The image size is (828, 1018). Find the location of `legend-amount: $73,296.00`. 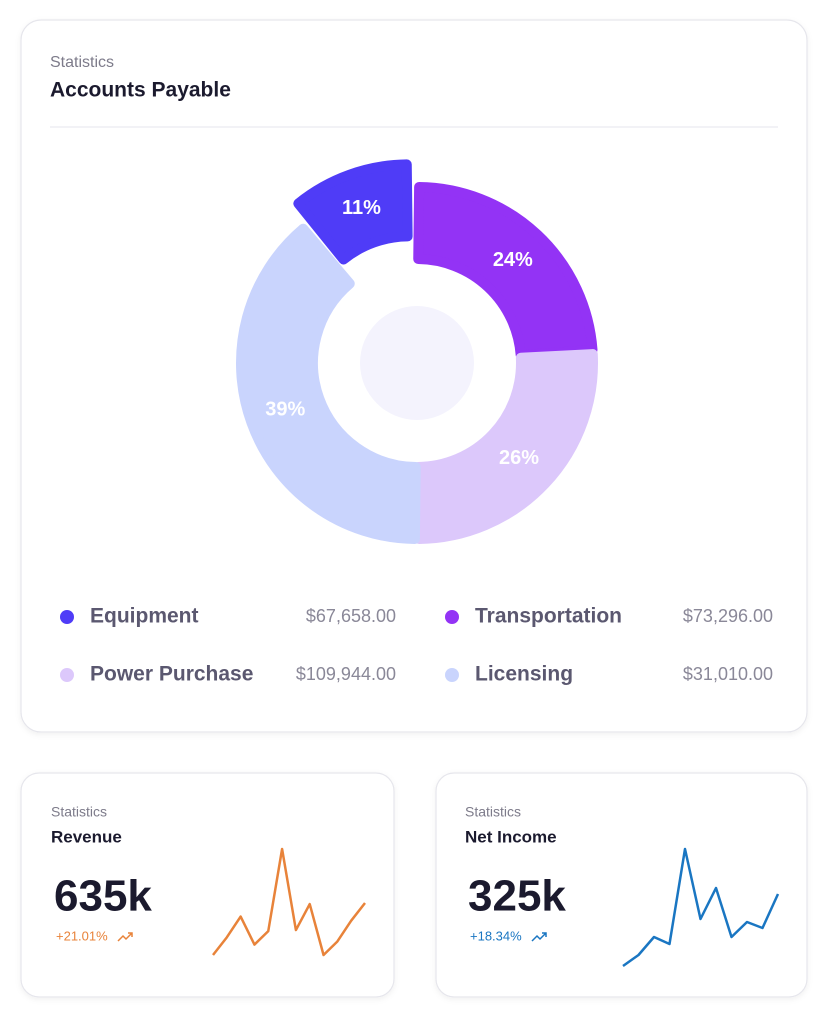

legend-amount: $73,296.00 is located at coordinates (728, 616).